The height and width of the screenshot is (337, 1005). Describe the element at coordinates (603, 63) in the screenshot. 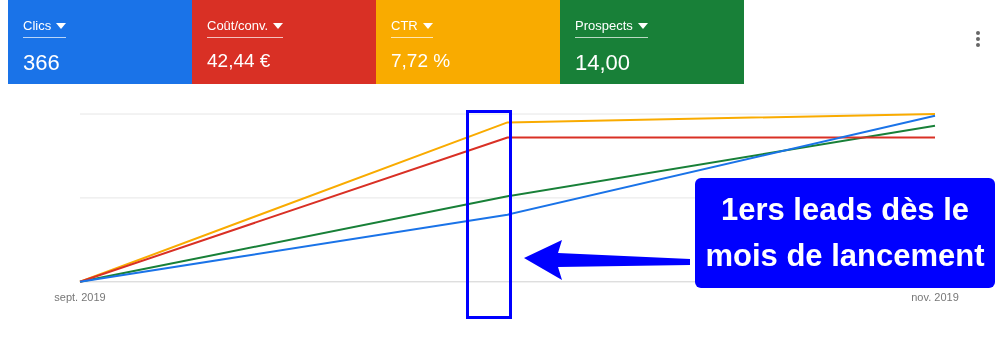

I see `text: 14,00` at that location.